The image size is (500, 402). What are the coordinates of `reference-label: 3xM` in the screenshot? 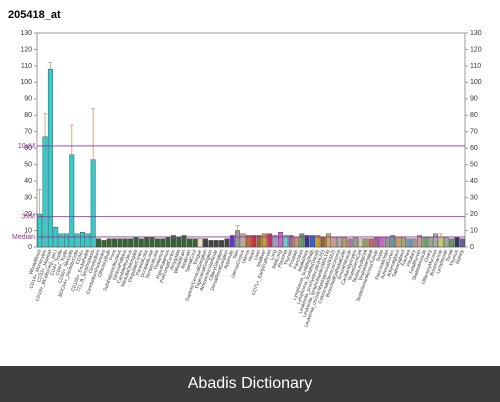 It's located at (28, 217).